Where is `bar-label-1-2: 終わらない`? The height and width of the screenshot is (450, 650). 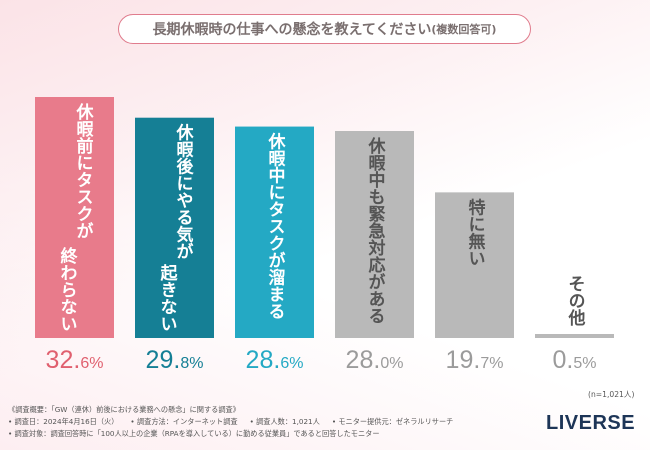
bar-label-1-2: 終わらない is located at coordinates (67, 289).